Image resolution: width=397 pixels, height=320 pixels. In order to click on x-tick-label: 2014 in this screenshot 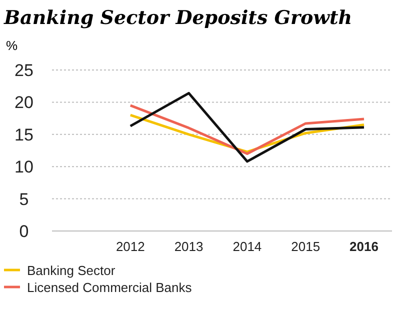, I will do `click(247, 246)`.